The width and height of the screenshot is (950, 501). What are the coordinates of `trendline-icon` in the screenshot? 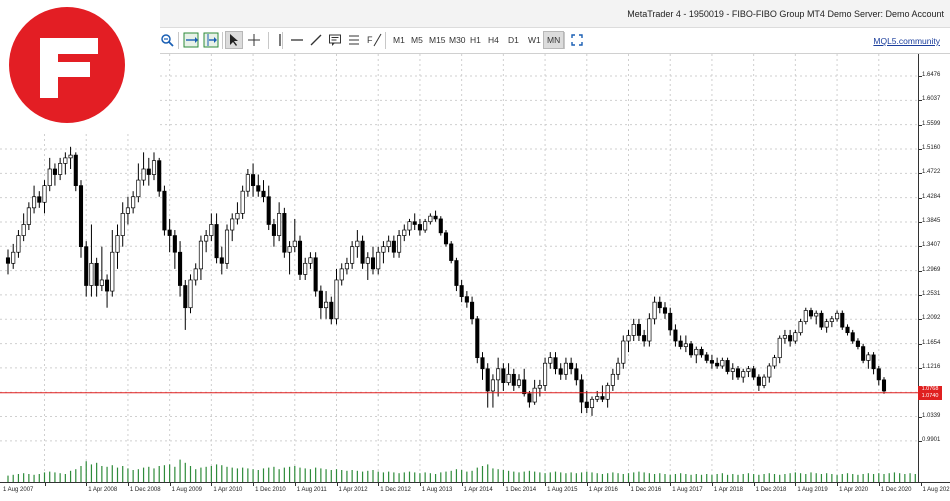 It's located at (316, 40).